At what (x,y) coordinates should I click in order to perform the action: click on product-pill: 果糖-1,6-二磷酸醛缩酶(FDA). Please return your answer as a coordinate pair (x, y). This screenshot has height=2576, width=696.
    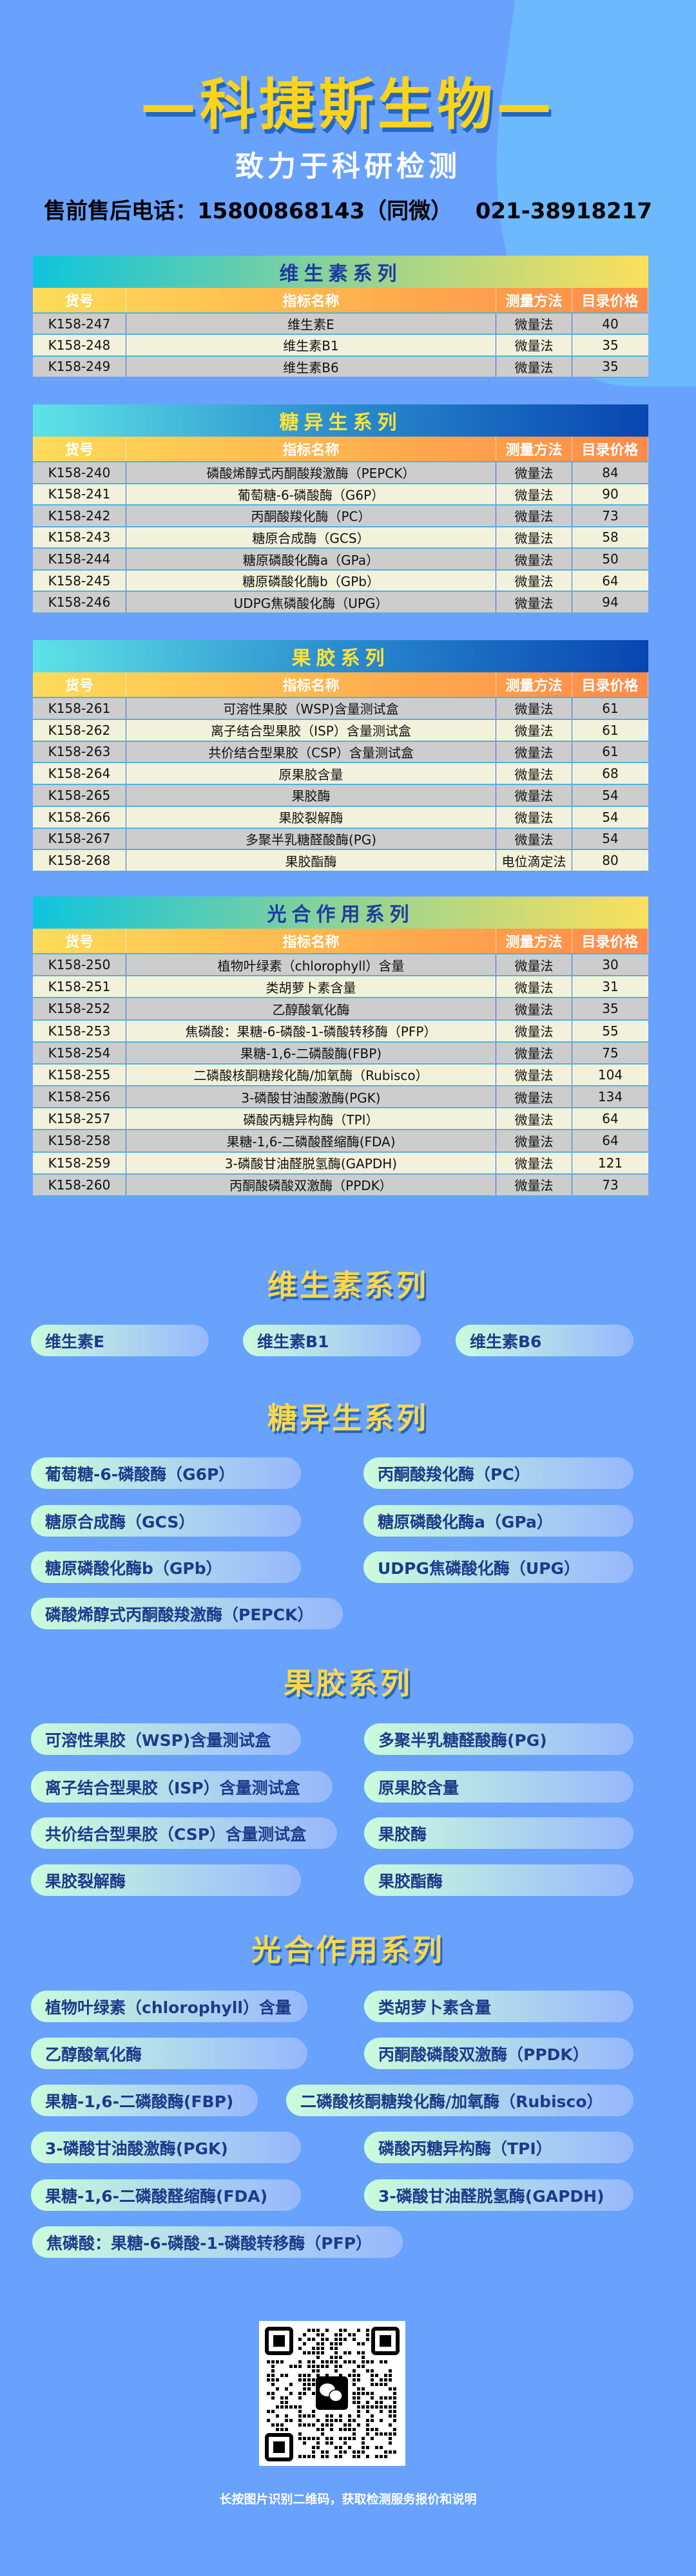
    Looking at the image, I should click on (166, 2195).